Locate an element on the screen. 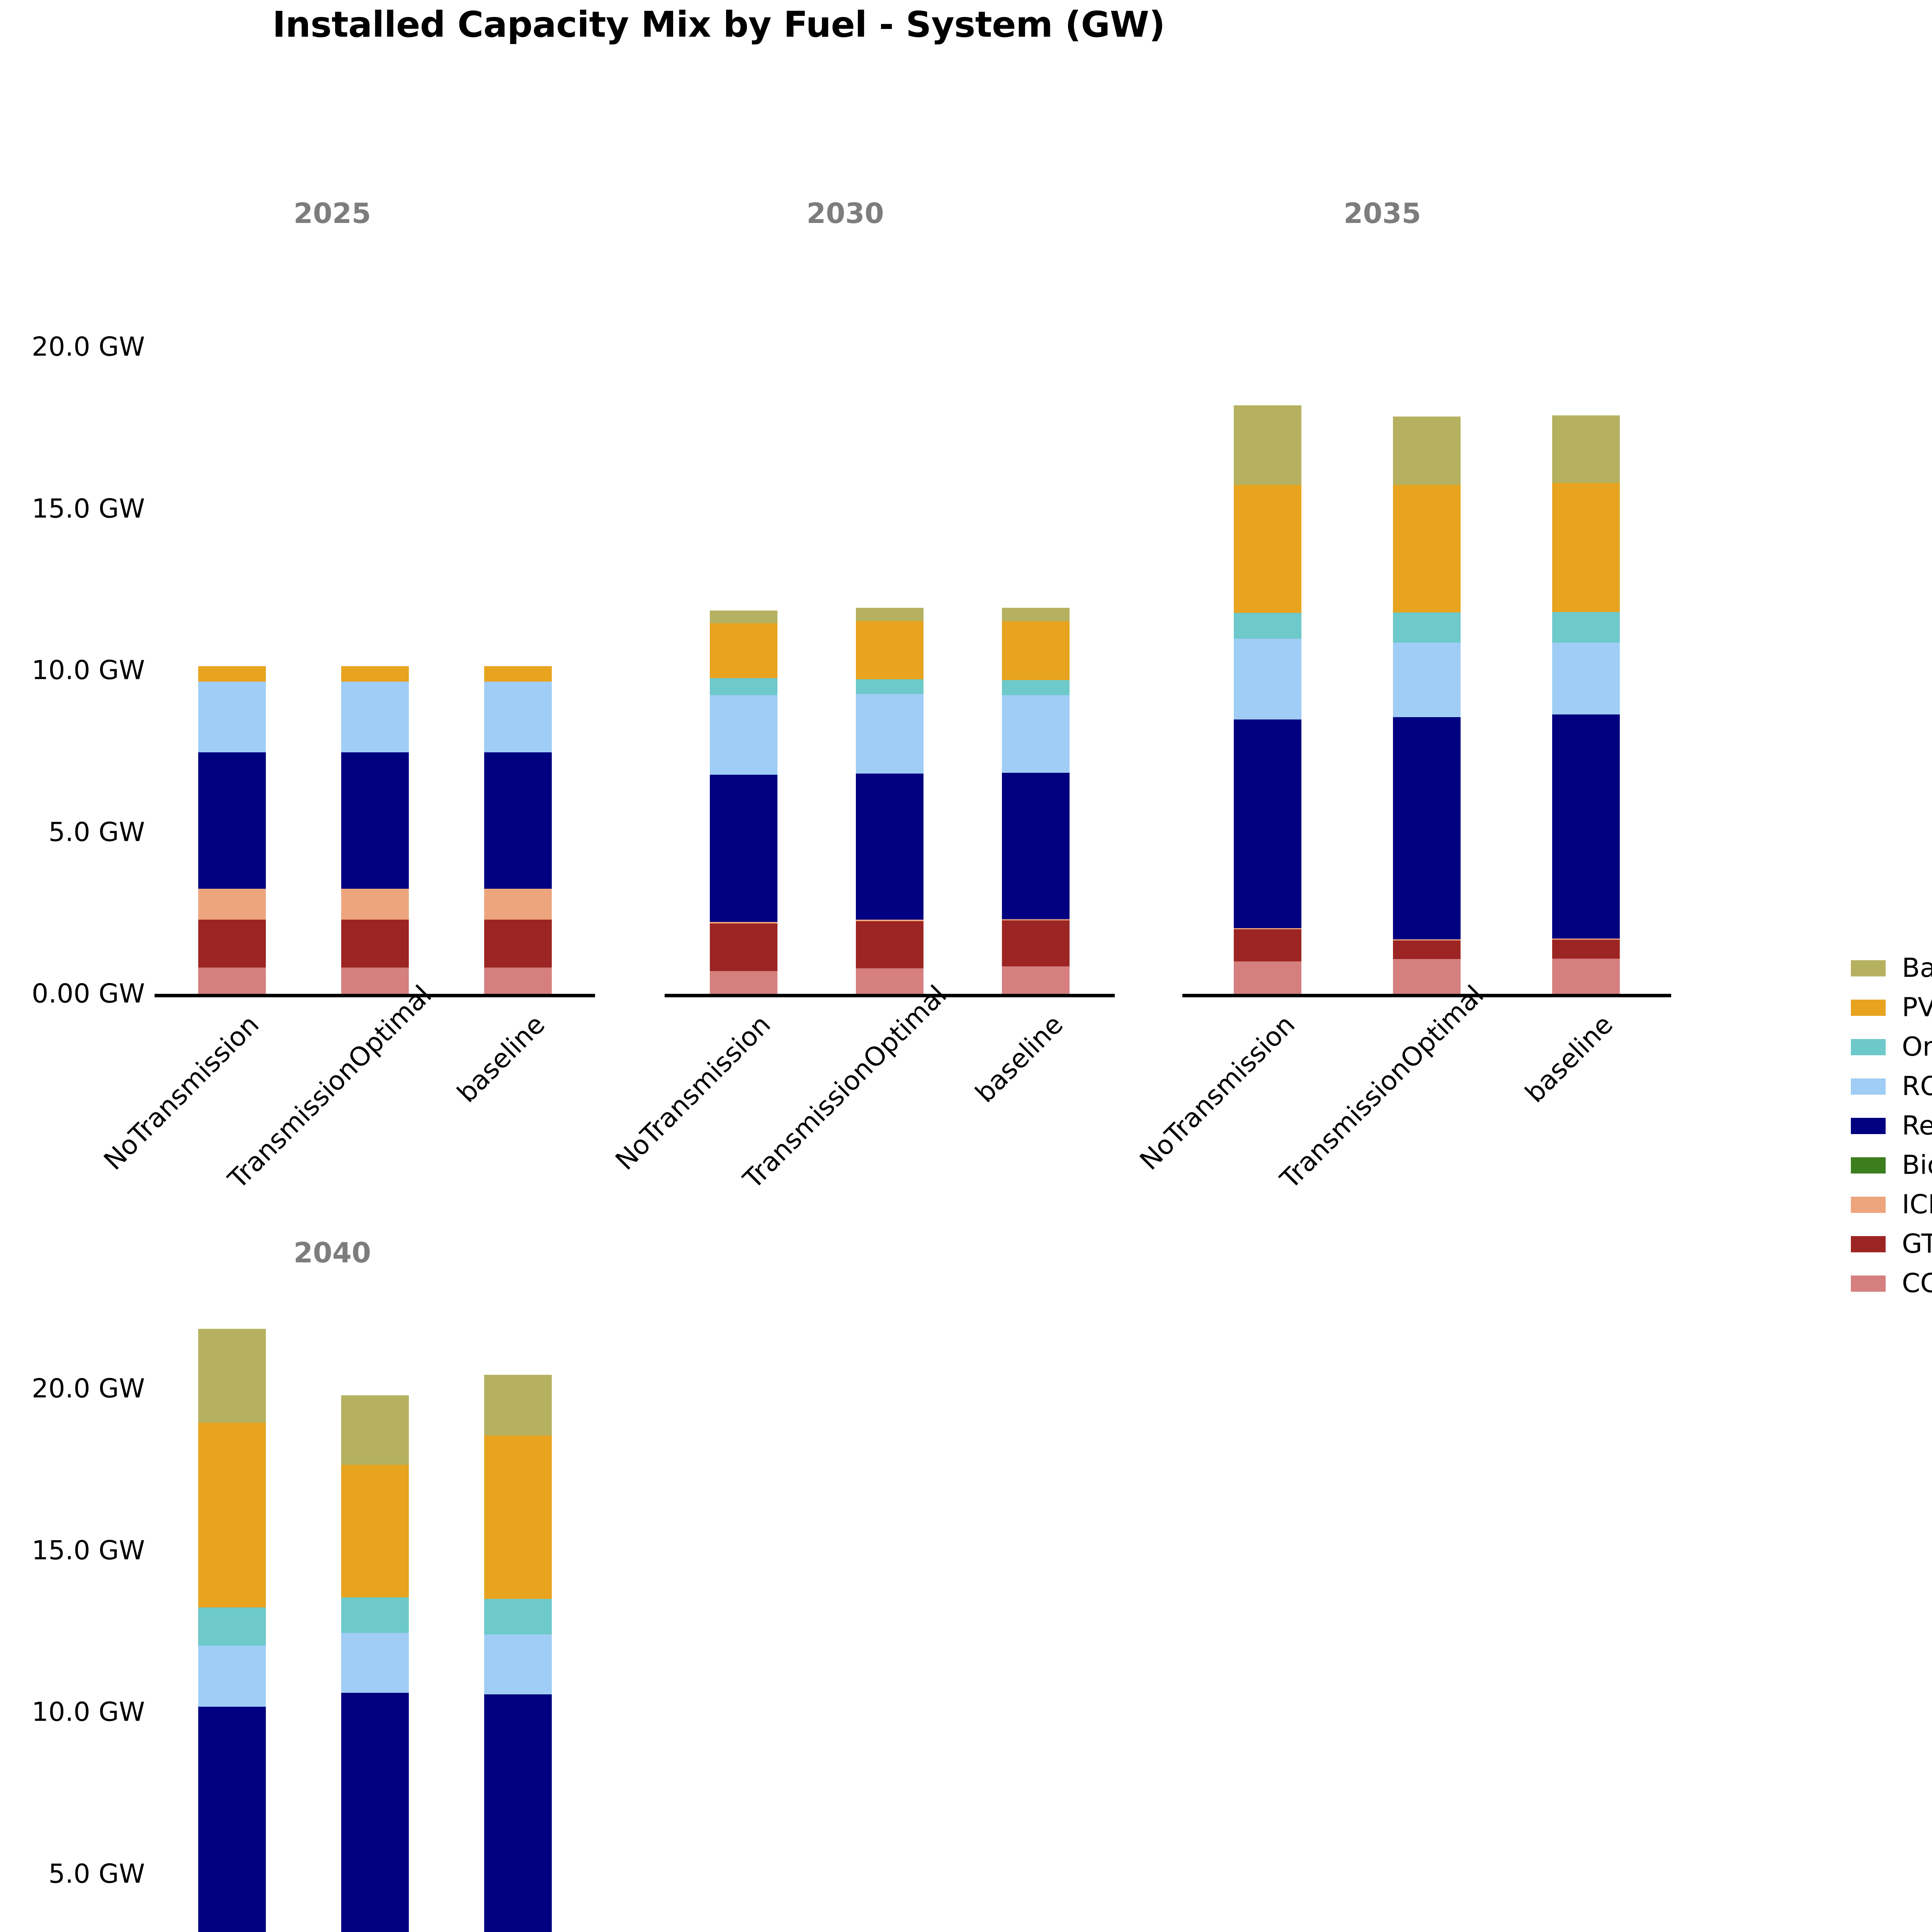 The width and height of the screenshot is (1932, 1932). legend-item: Biomass is located at coordinates (1892, 1165).